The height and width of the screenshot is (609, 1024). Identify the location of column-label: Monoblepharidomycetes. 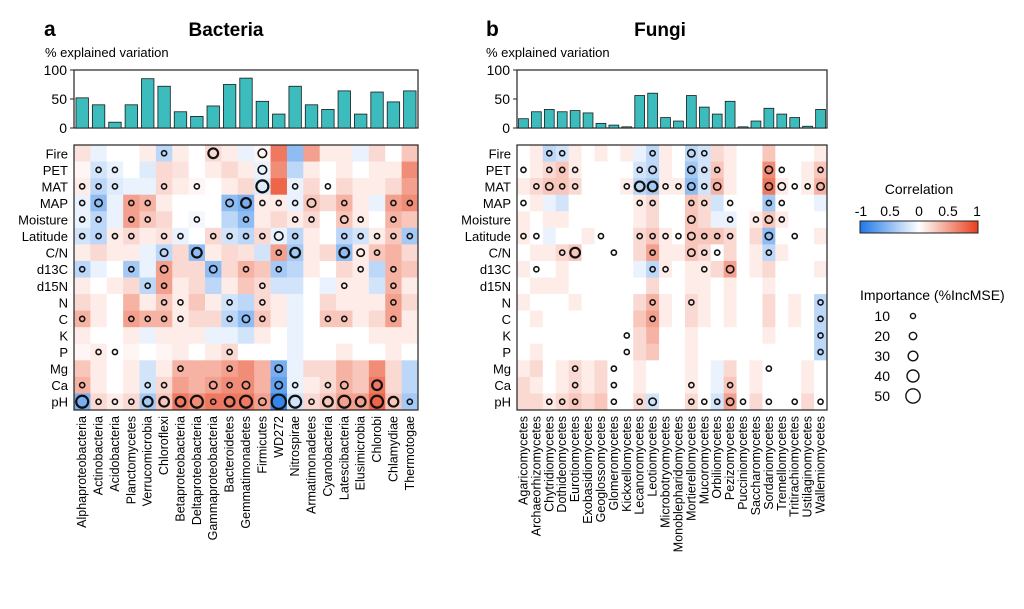
(678, 484).